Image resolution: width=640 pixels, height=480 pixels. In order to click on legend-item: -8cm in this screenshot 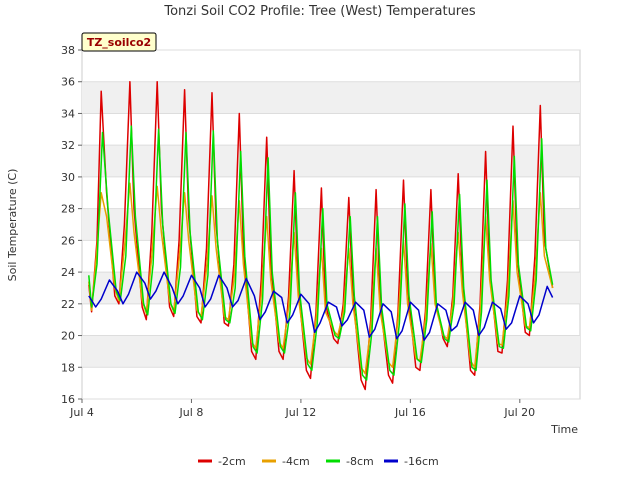, I will do `click(350, 461)`.